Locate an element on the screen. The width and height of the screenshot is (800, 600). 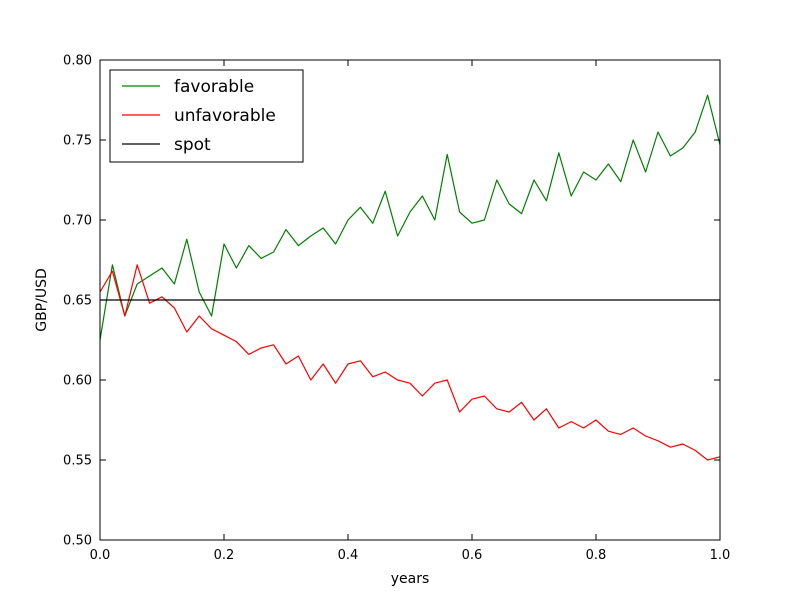
x-tick-label: 0.0 is located at coordinates (100, 555).